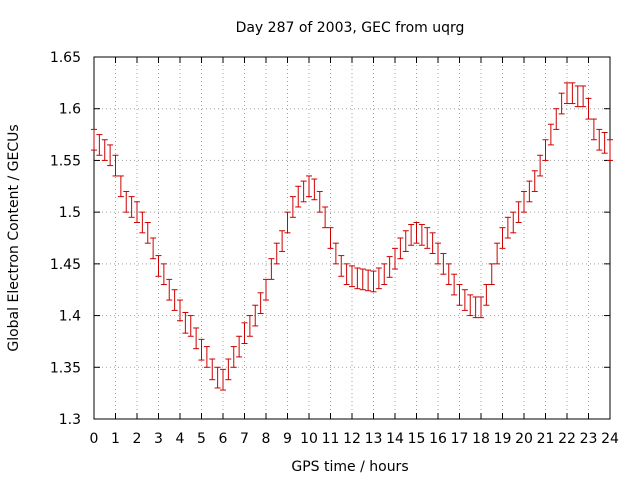 This screenshot has width=640, height=480. Describe the element at coordinates (137, 439) in the screenshot. I see `x-tick-label: 2` at that location.